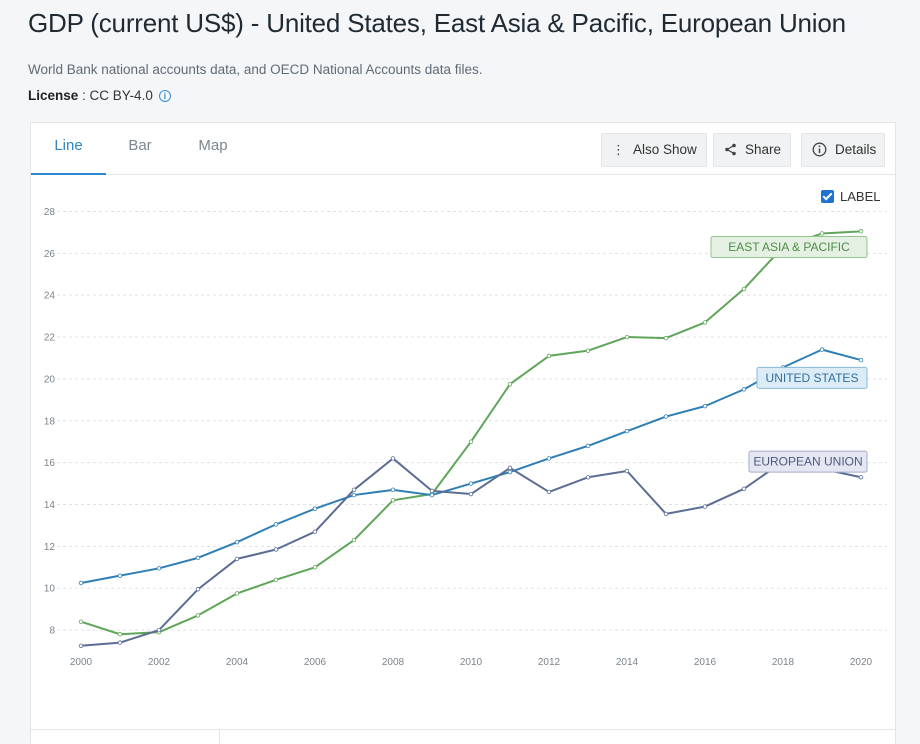  What do you see at coordinates (860, 196) in the screenshot?
I see `label-toggle-text: LABEL` at bounding box center [860, 196].